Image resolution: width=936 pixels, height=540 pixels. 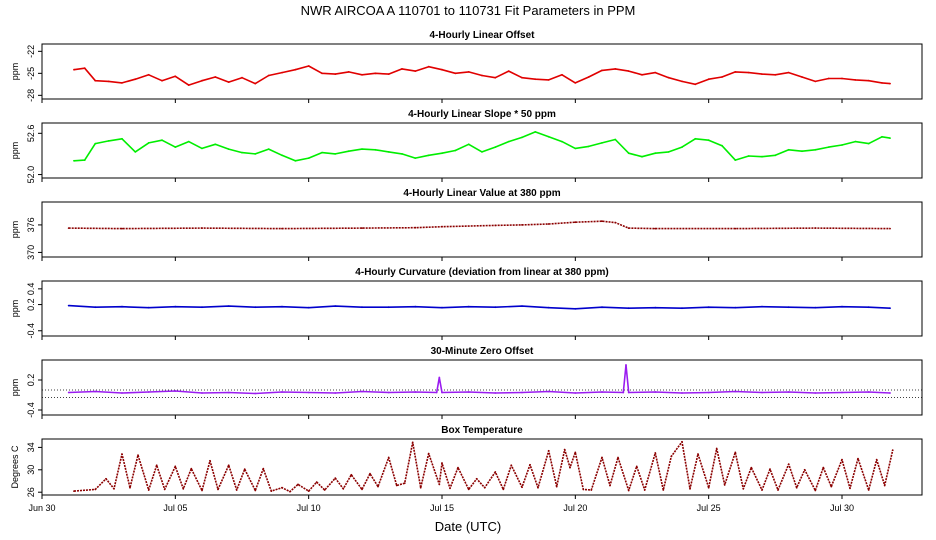 What do you see at coordinates (575, 508) in the screenshot?
I see `x-tick-label: Jul 20` at bounding box center [575, 508].